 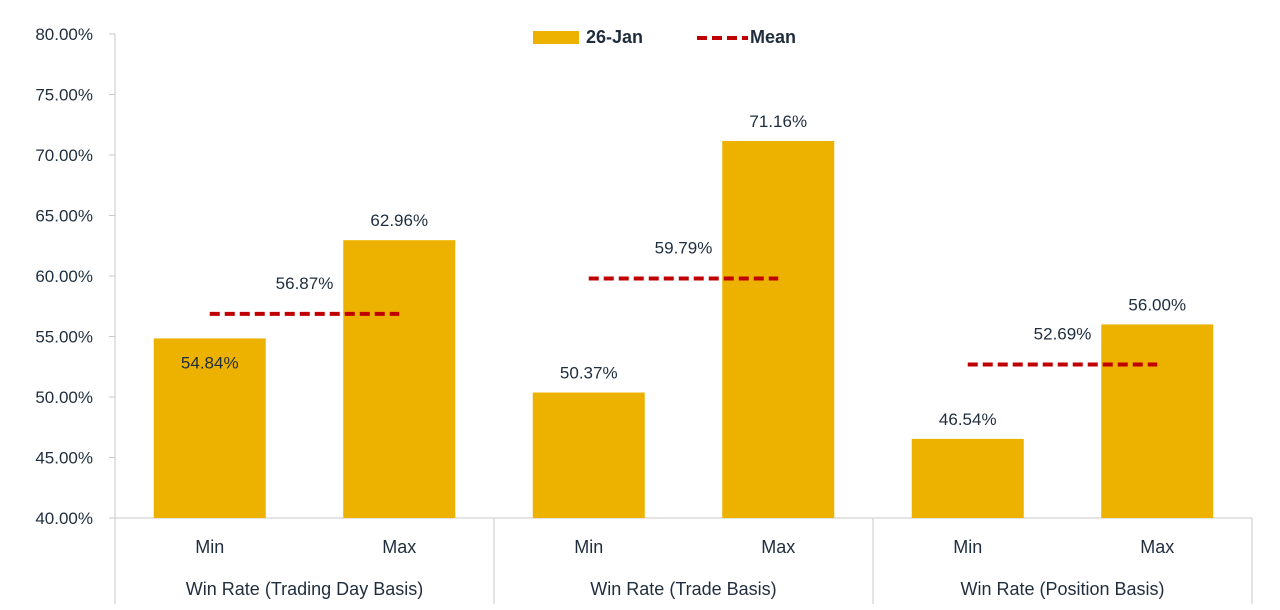 What do you see at coordinates (64, 276) in the screenshot?
I see `y-tick-label: 60.00%` at bounding box center [64, 276].